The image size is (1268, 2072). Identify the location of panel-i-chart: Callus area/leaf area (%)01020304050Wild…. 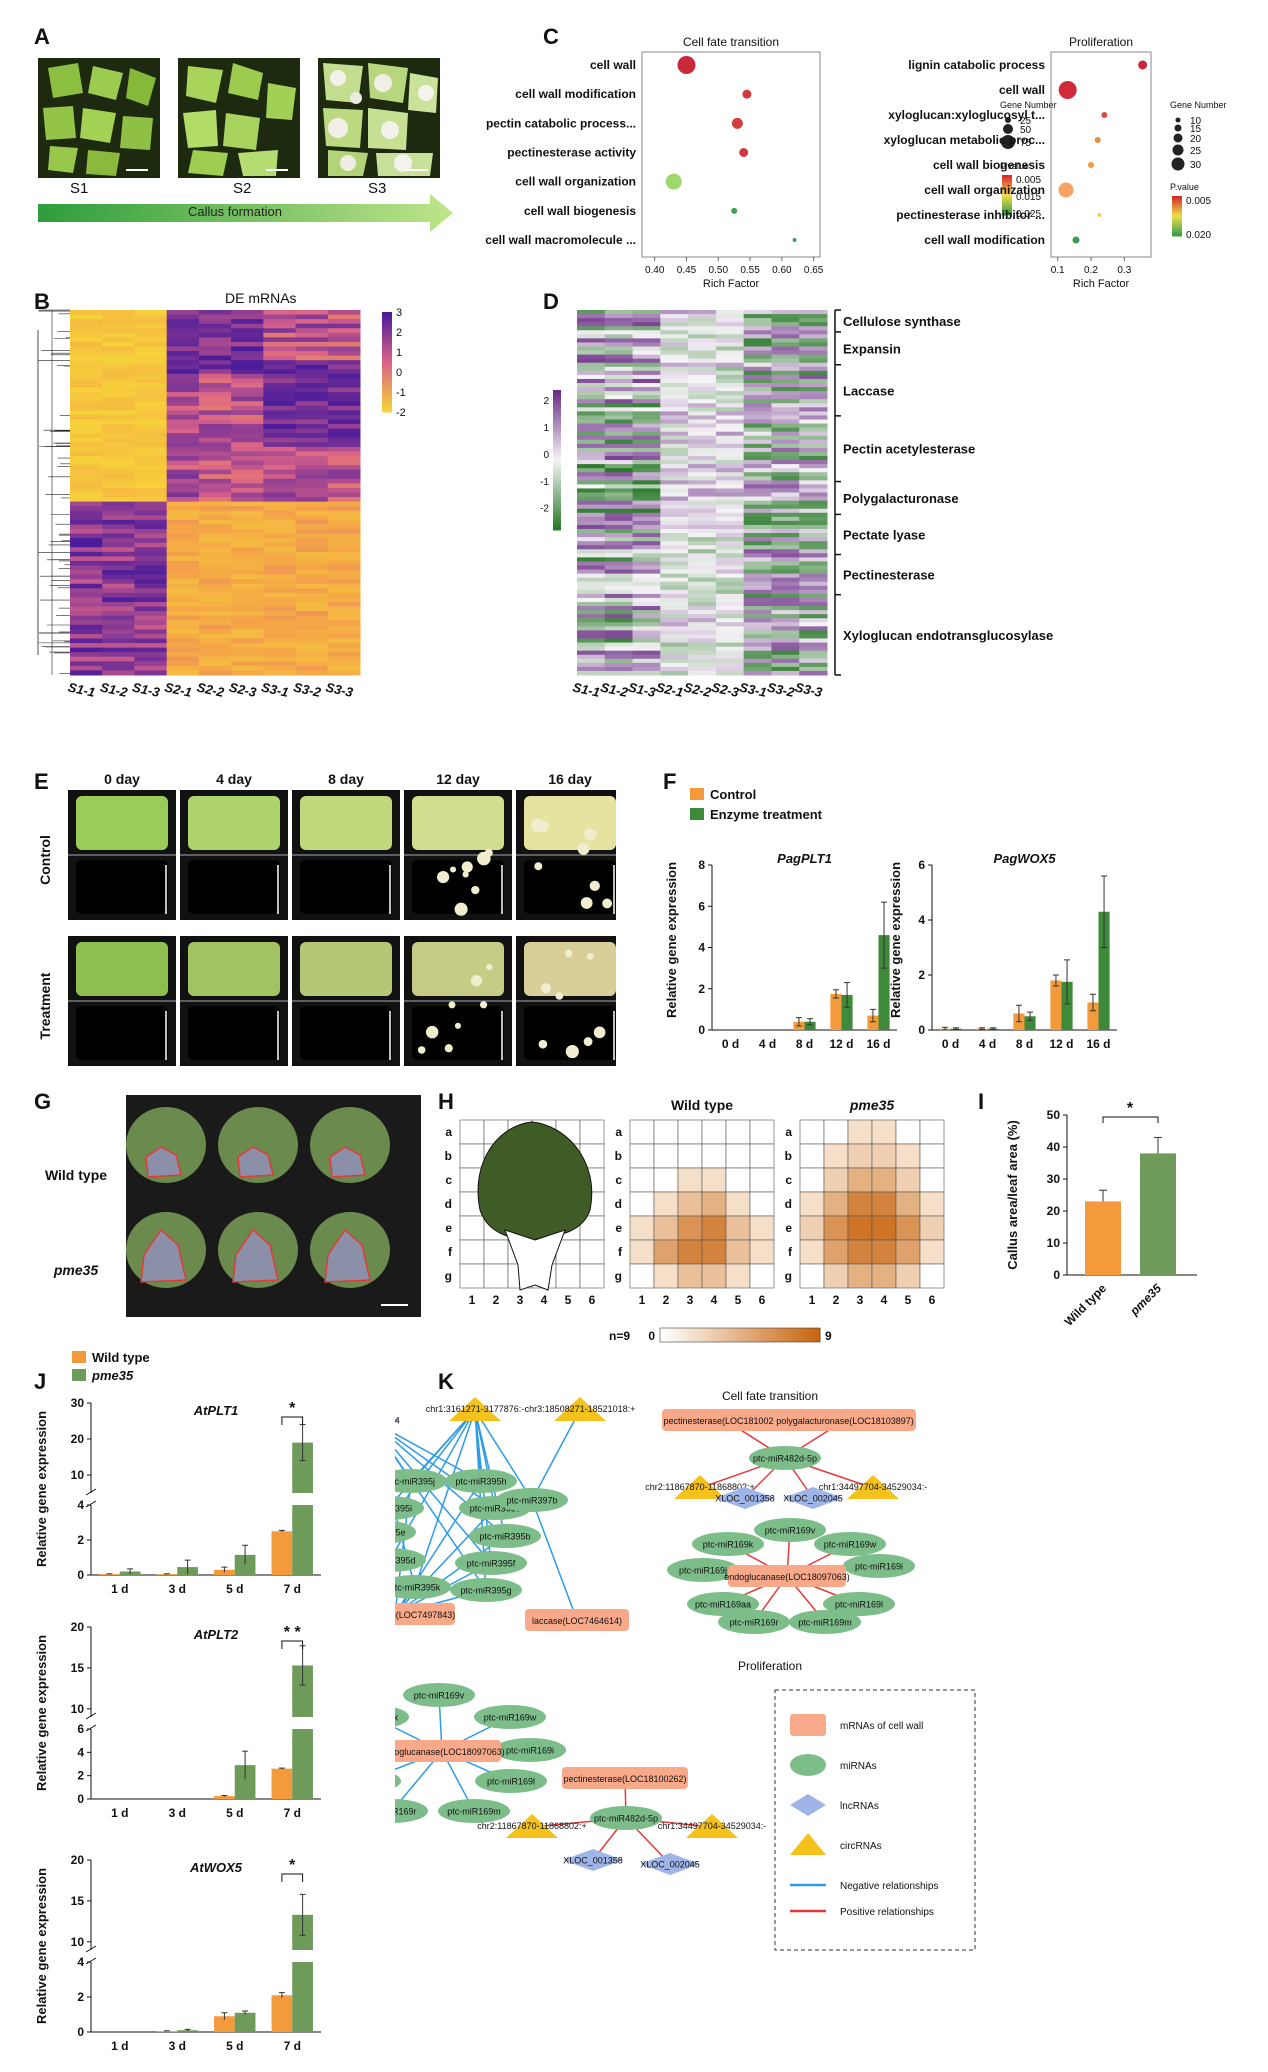
(1101, 1214).